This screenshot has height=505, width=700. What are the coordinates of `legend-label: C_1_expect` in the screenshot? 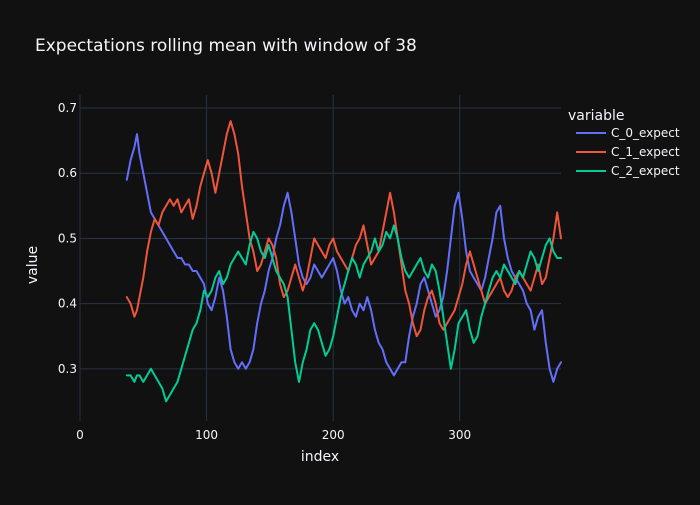 It's located at (645, 152).